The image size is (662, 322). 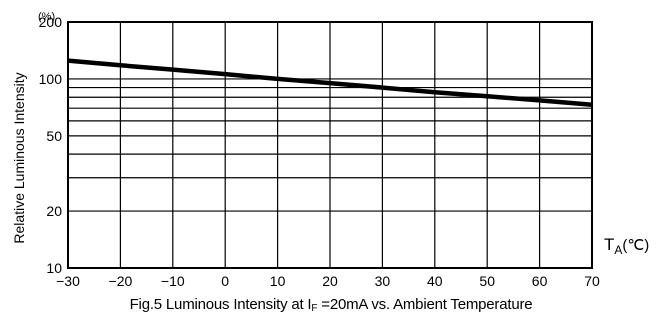 What do you see at coordinates (383, 281) in the screenshot?
I see `x-tick-label: 30` at bounding box center [383, 281].